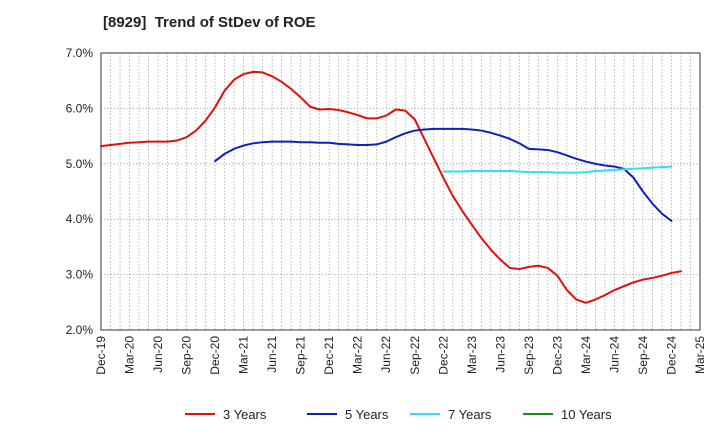 This screenshot has width=720, height=440. I want to click on legend-label: 5 Years, so click(367, 414).